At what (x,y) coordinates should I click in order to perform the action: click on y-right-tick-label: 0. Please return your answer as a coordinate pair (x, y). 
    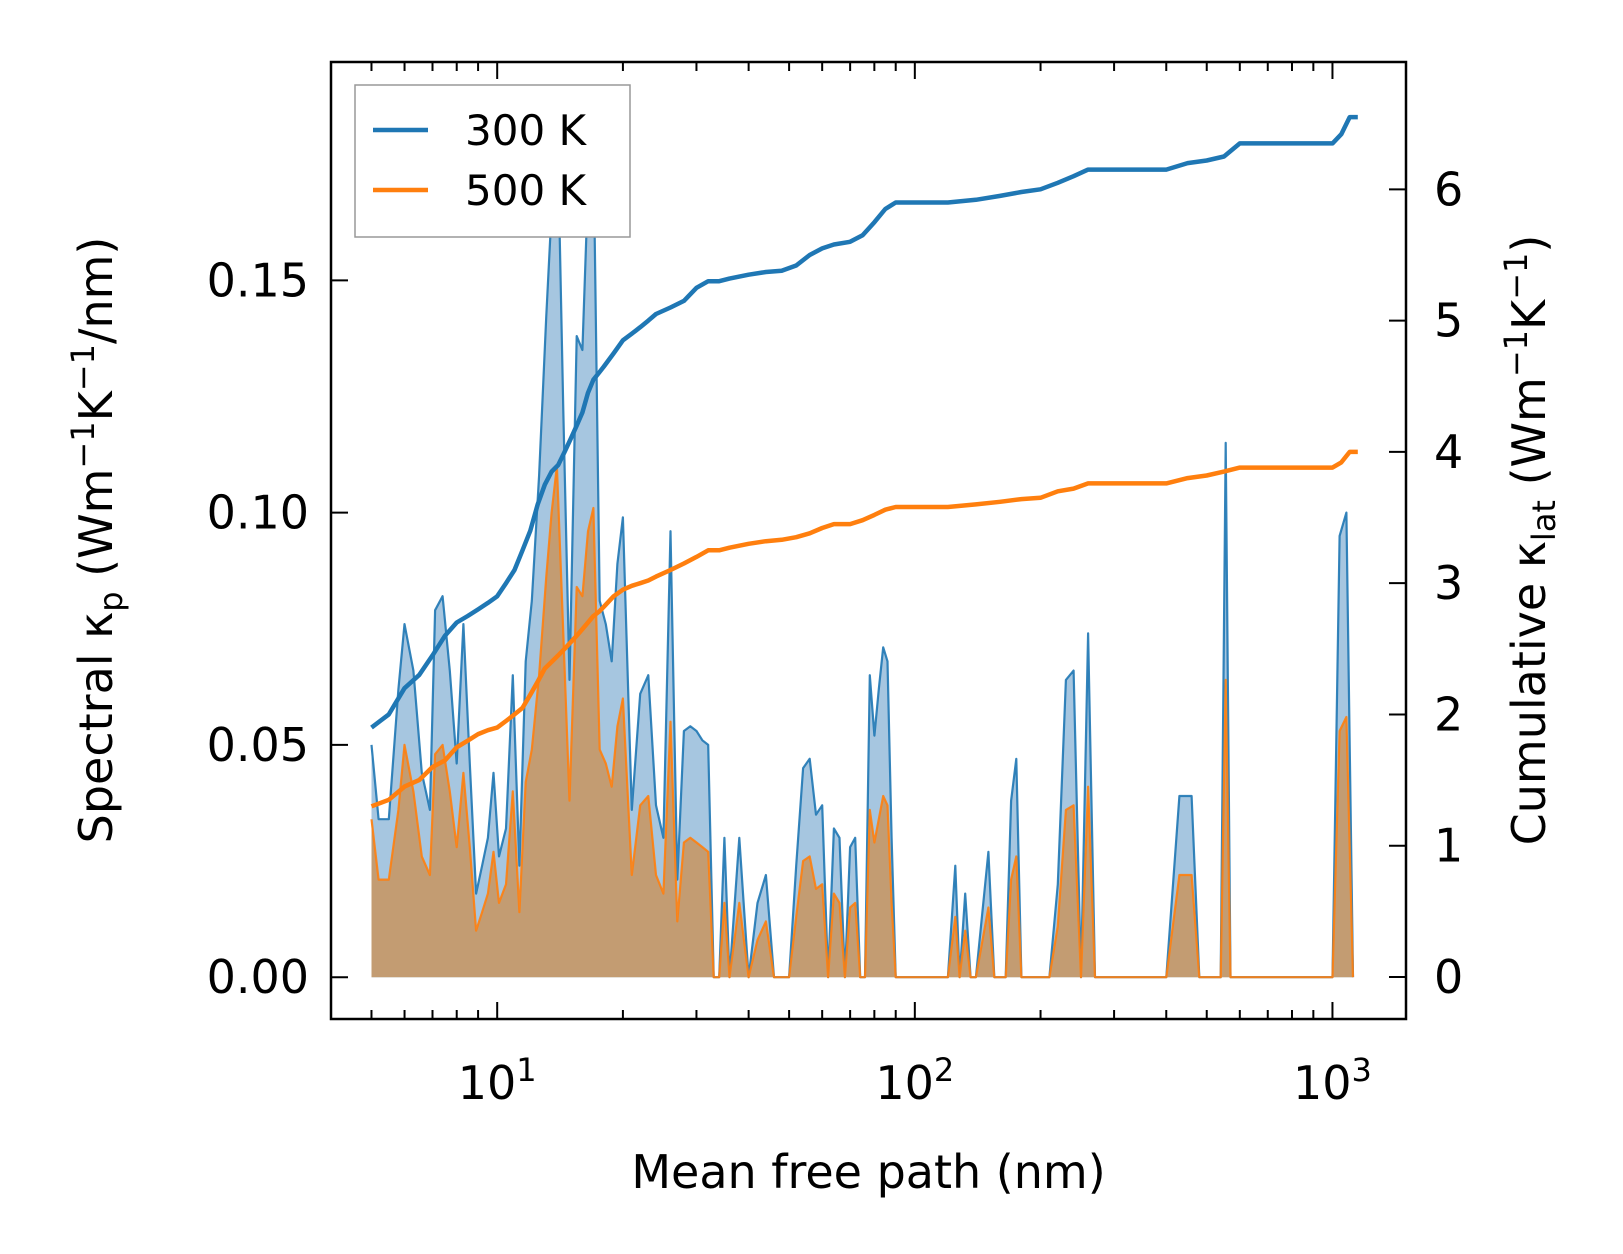
    Looking at the image, I should click on (1448, 977).